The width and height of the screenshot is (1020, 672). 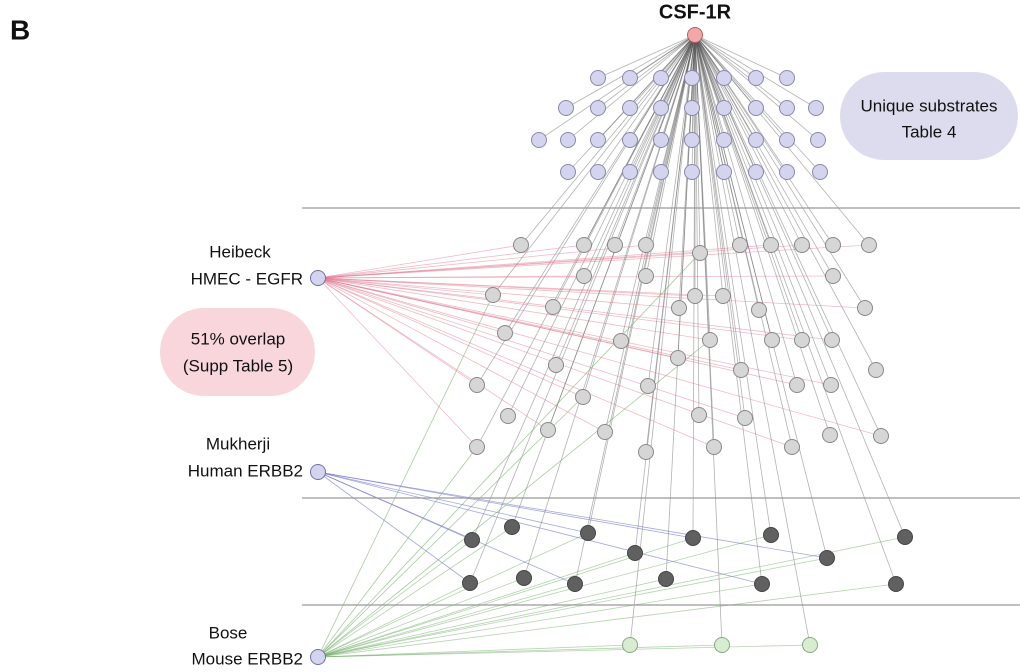 What do you see at coordinates (929, 131) in the screenshot?
I see `unique-note: Table 4` at bounding box center [929, 131].